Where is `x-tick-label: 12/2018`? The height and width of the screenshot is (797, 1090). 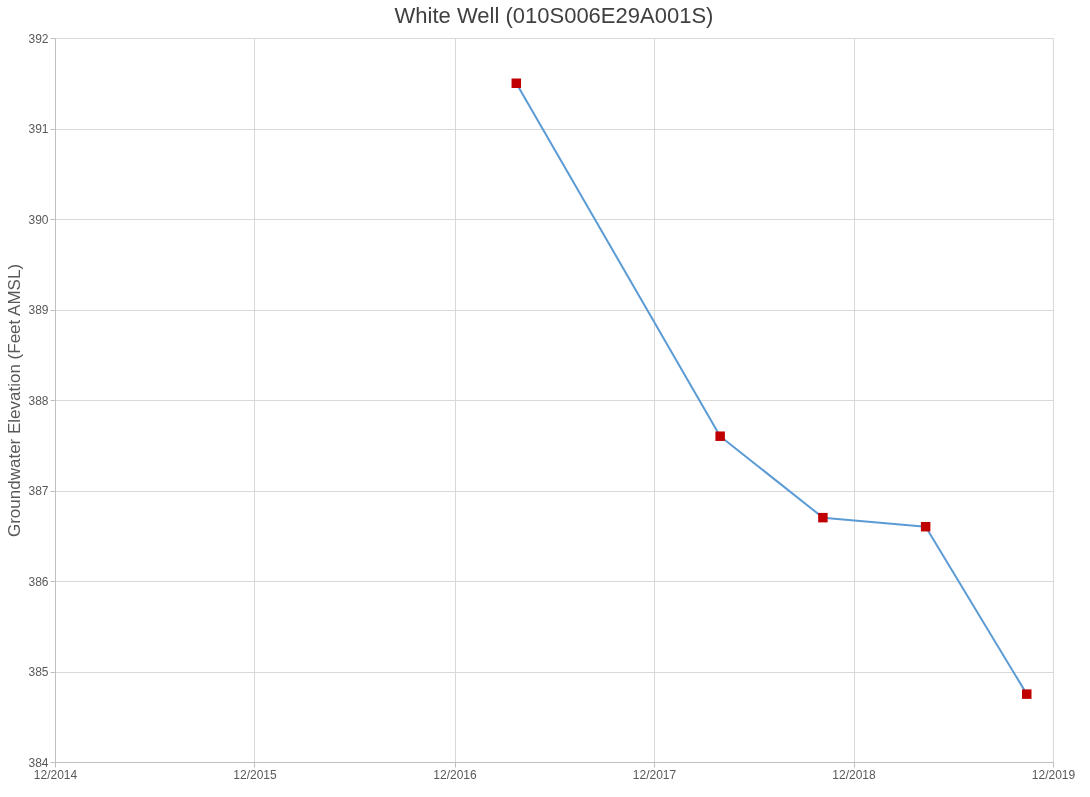
x-tick-label: 12/2018 is located at coordinates (854, 774).